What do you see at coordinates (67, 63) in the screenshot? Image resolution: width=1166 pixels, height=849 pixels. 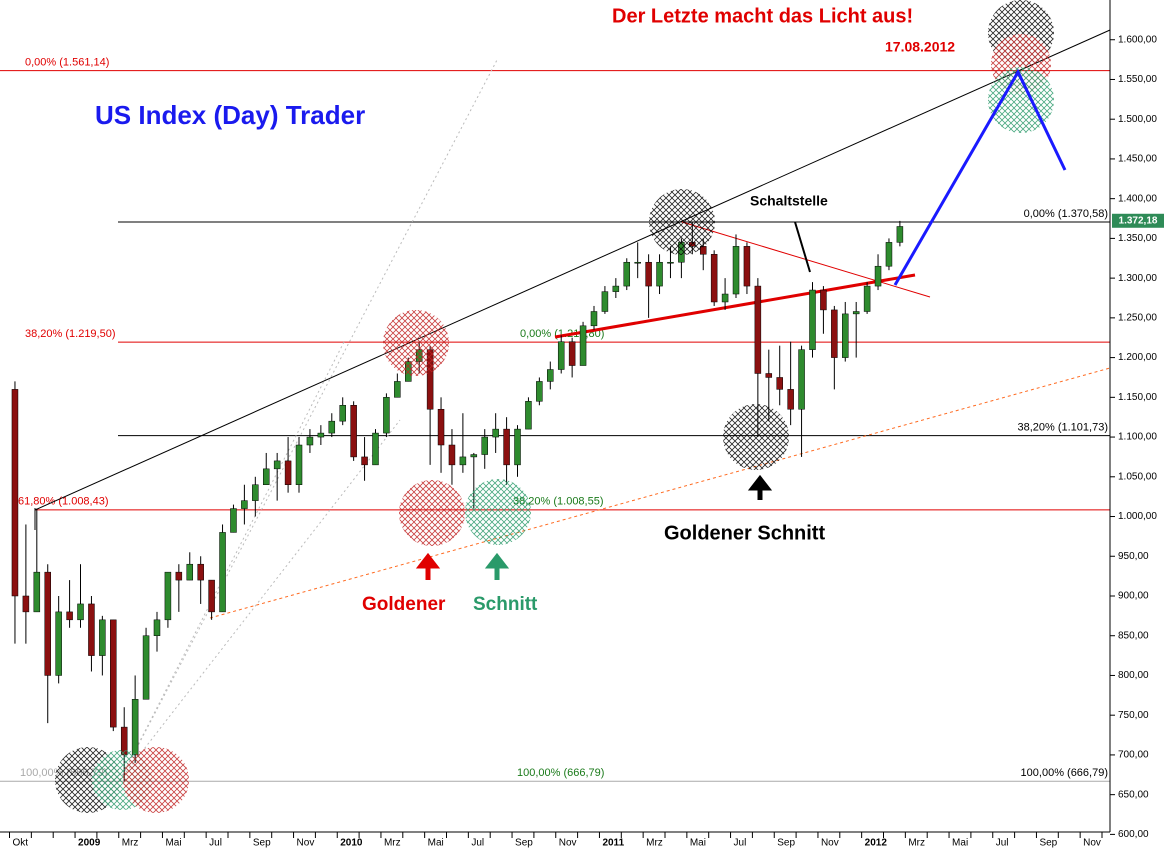 I see `level-label: 0,00% (1.561,14)` at bounding box center [67, 63].